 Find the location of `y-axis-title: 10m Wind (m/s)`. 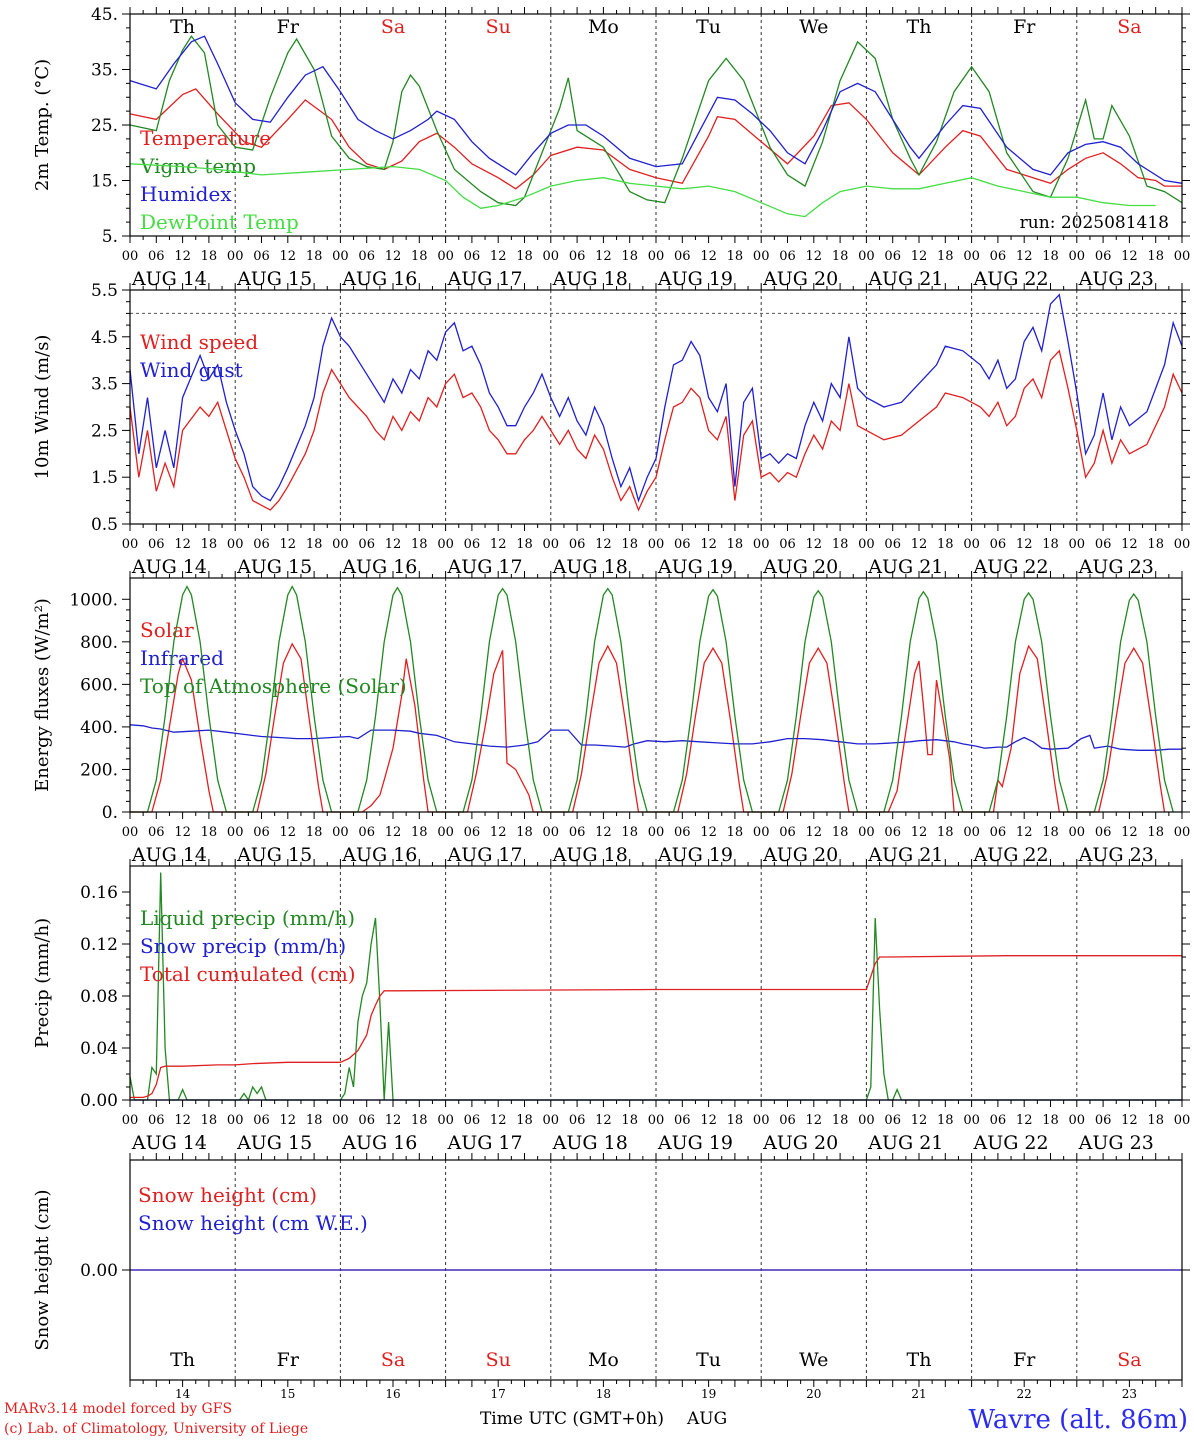

y-axis-title: 10m Wind (m/s) is located at coordinates (42, 407).